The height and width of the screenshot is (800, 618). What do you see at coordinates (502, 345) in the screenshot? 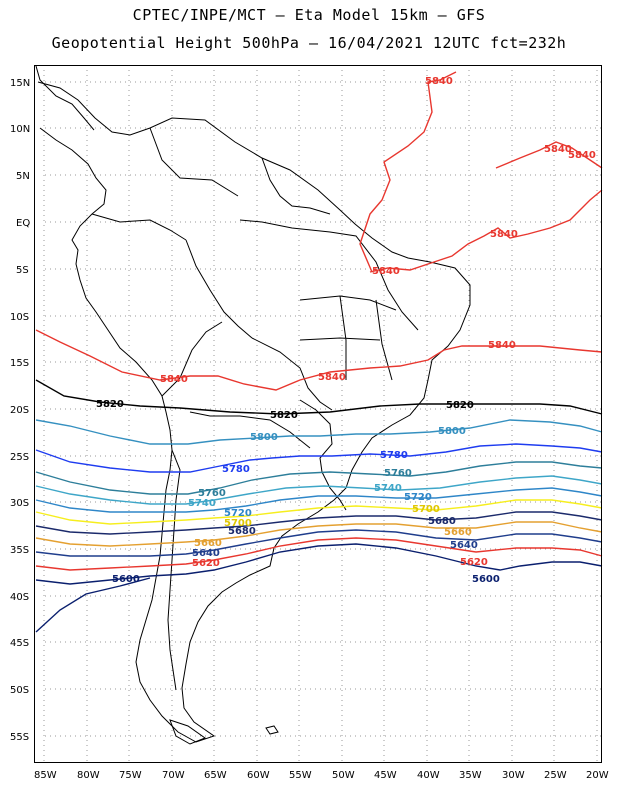
I see `label-5840-f: 5840` at bounding box center [502, 345].